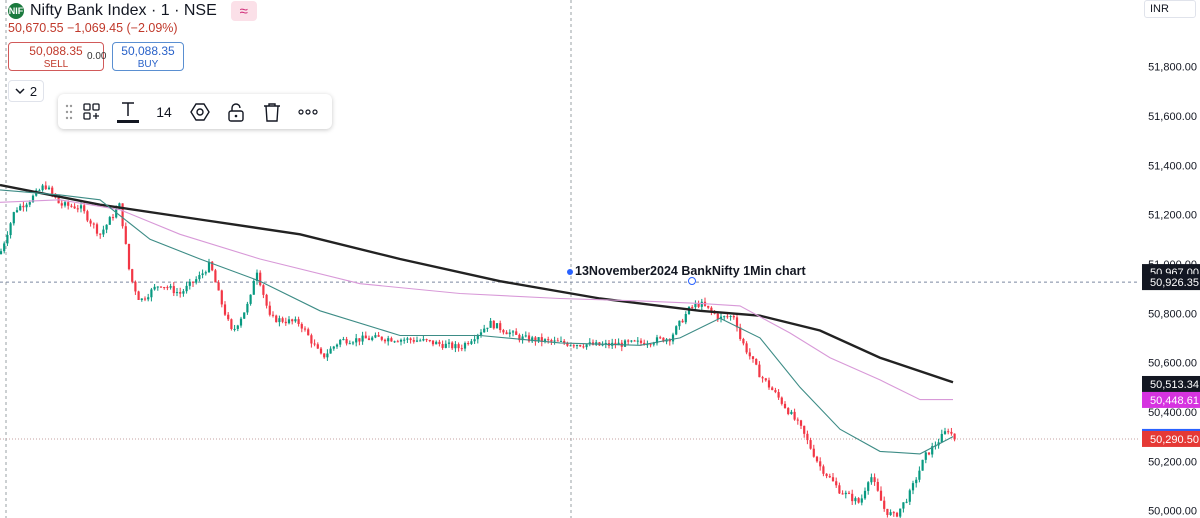  Describe the element at coordinates (69, 112) in the screenshot. I see `drag-handle-icon` at that location.